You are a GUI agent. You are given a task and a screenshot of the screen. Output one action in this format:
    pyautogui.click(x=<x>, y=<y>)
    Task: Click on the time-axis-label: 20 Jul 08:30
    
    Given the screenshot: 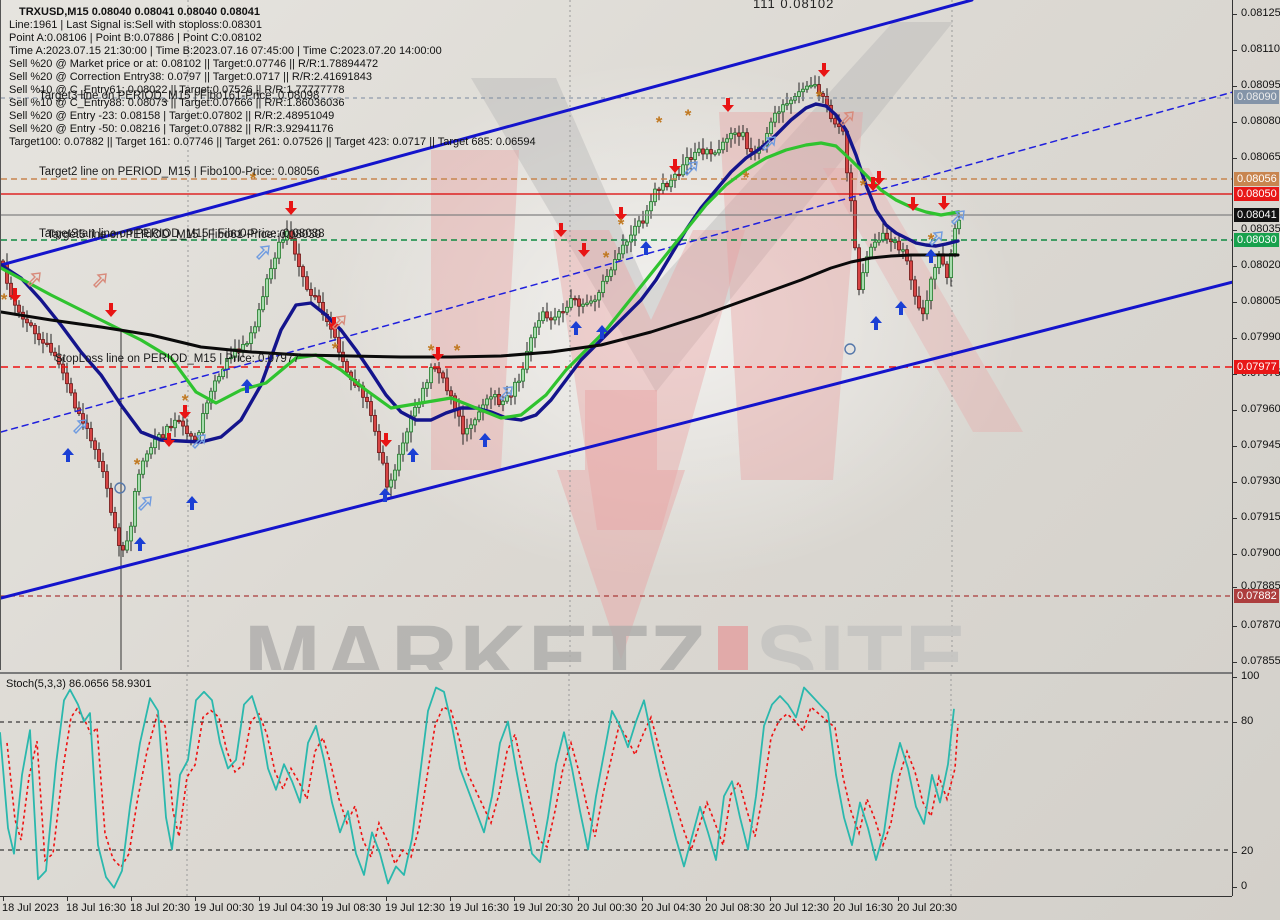 What is the action you would take?
    pyautogui.click(x=735, y=908)
    